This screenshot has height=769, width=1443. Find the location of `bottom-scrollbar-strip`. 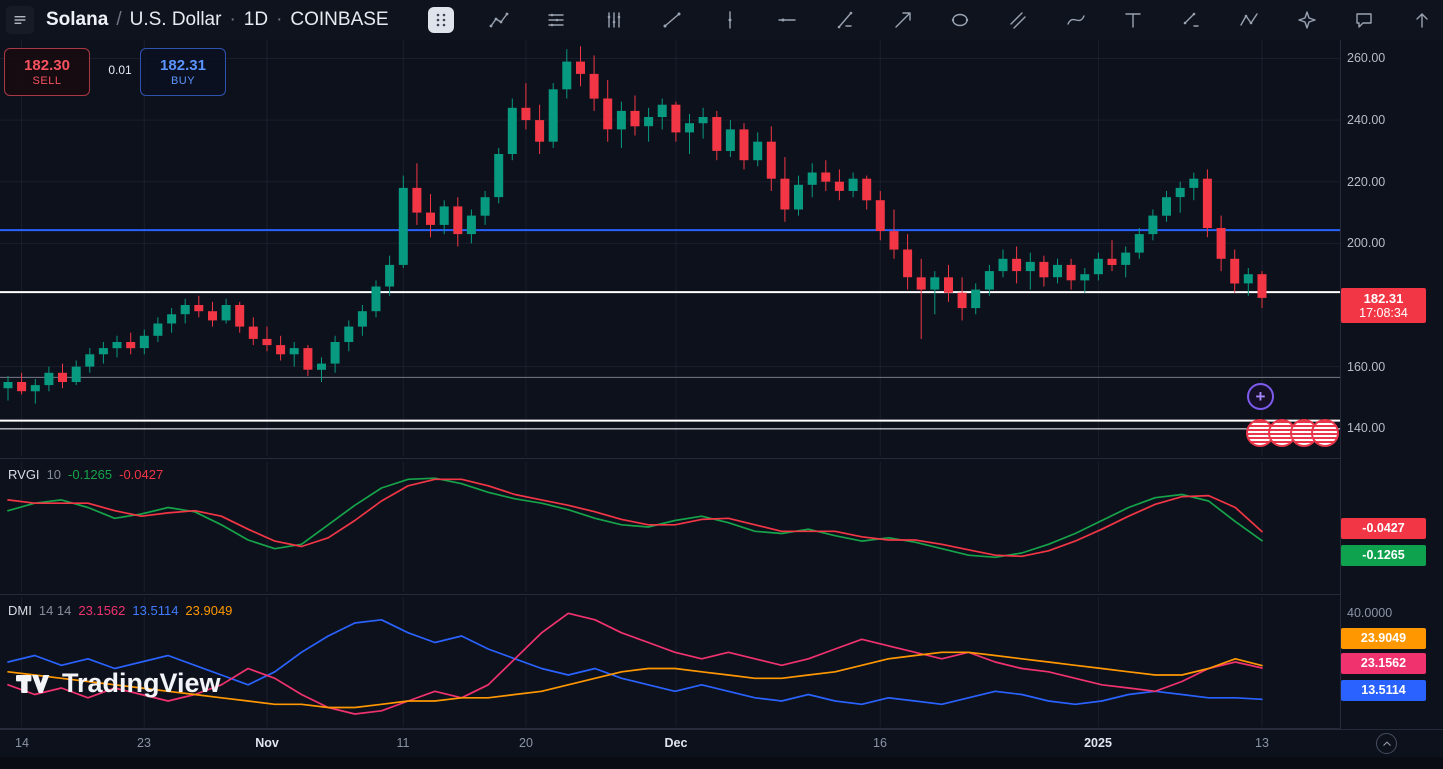

bottom-scrollbar-strip is located at coordinates (721, 763).